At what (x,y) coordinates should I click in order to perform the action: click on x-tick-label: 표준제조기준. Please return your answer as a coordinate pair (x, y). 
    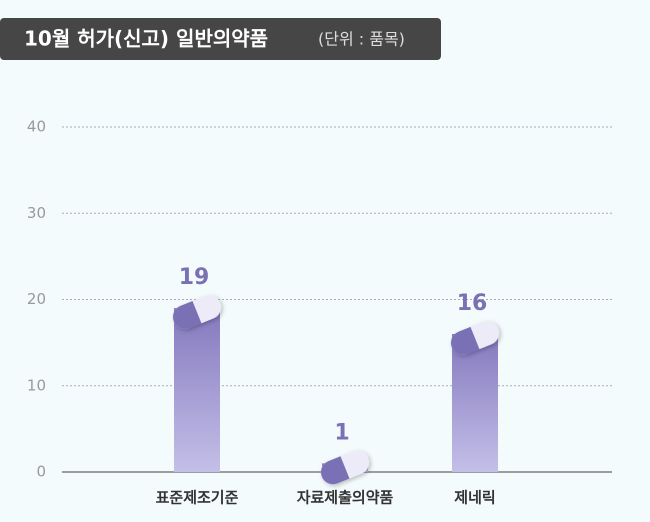
    Looking at the image, I should click on (197, 498).